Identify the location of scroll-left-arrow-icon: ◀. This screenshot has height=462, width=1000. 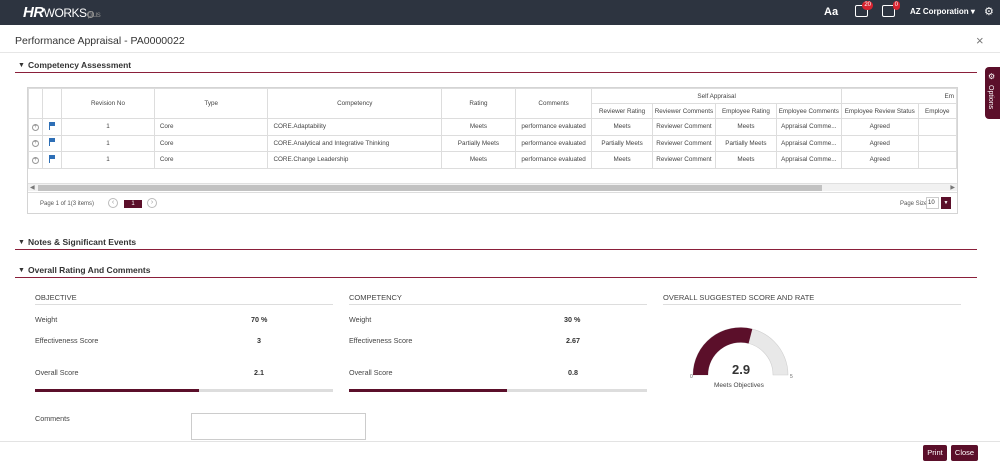
(32, 188).